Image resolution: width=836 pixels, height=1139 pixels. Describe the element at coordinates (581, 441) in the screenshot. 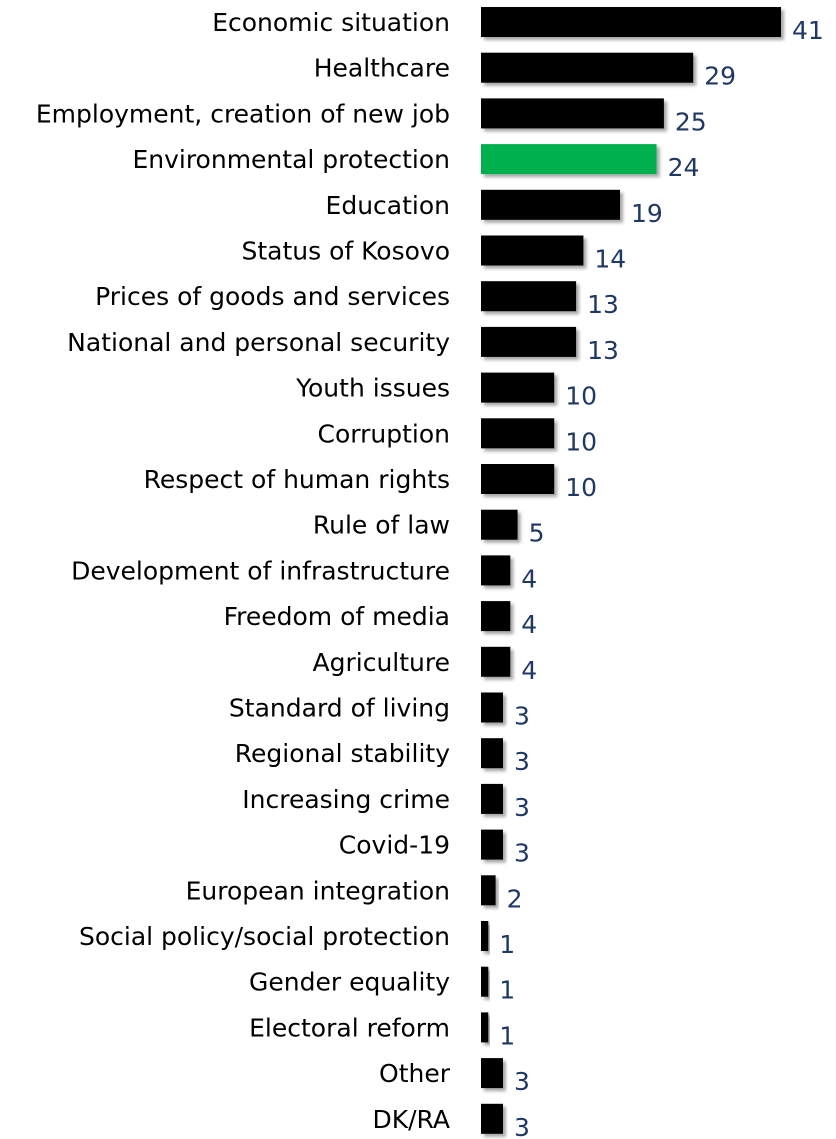

I see `value-label-corruption: 10` at that location.